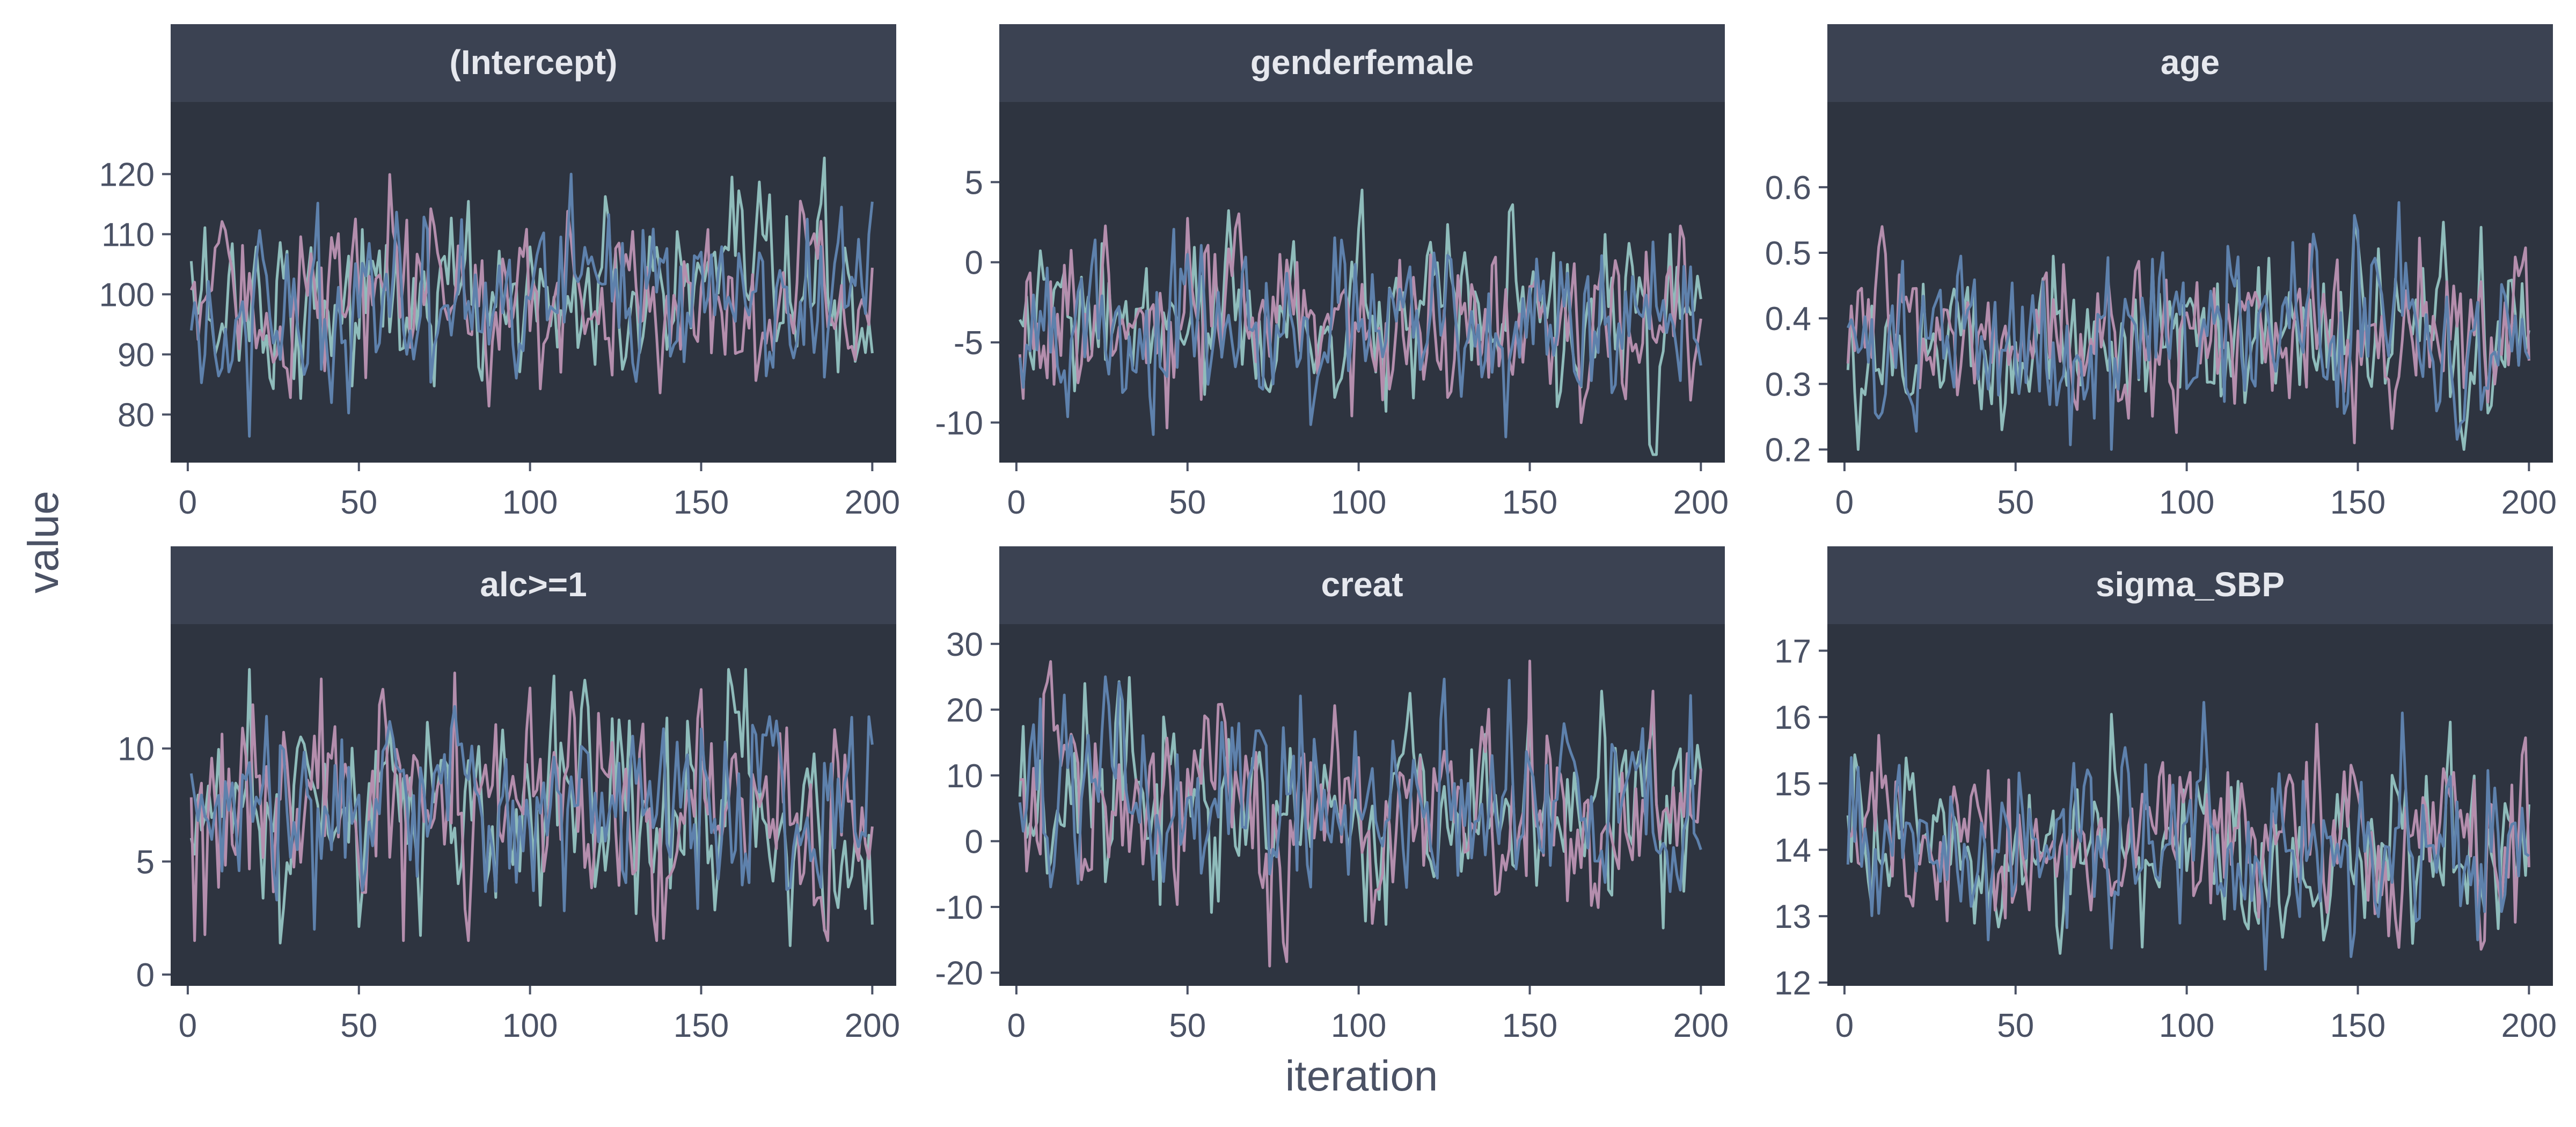 Image resolution: width=2576 pixels, height=1127 pixels. I want to click on facet-panel: age 0.2 0.3 0.4 0.5 0.6 0 50 100 150 200, so click(2161, 272).